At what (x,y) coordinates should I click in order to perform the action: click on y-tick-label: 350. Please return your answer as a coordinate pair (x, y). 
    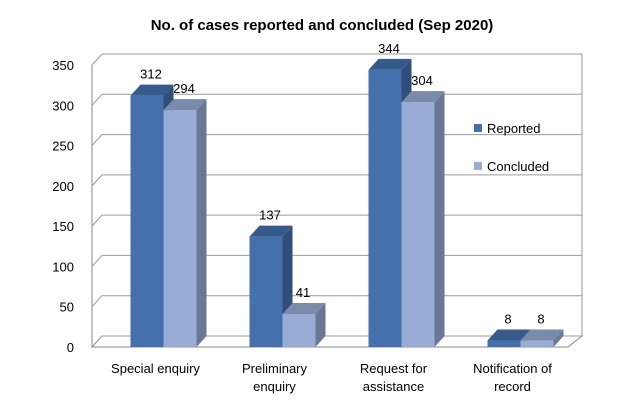
    Looking at the image, I should click on (63, 65).